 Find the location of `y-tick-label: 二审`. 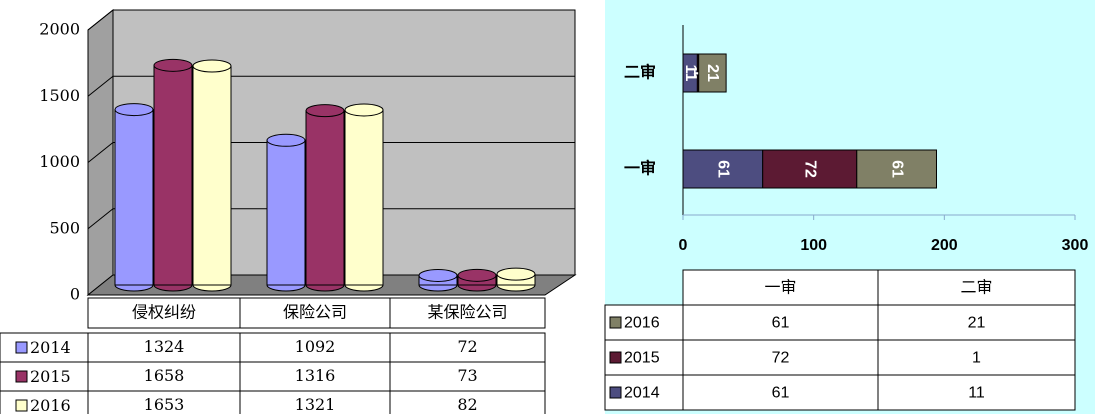

y-tick-label: 二审 is located at coordinates (640, 72).